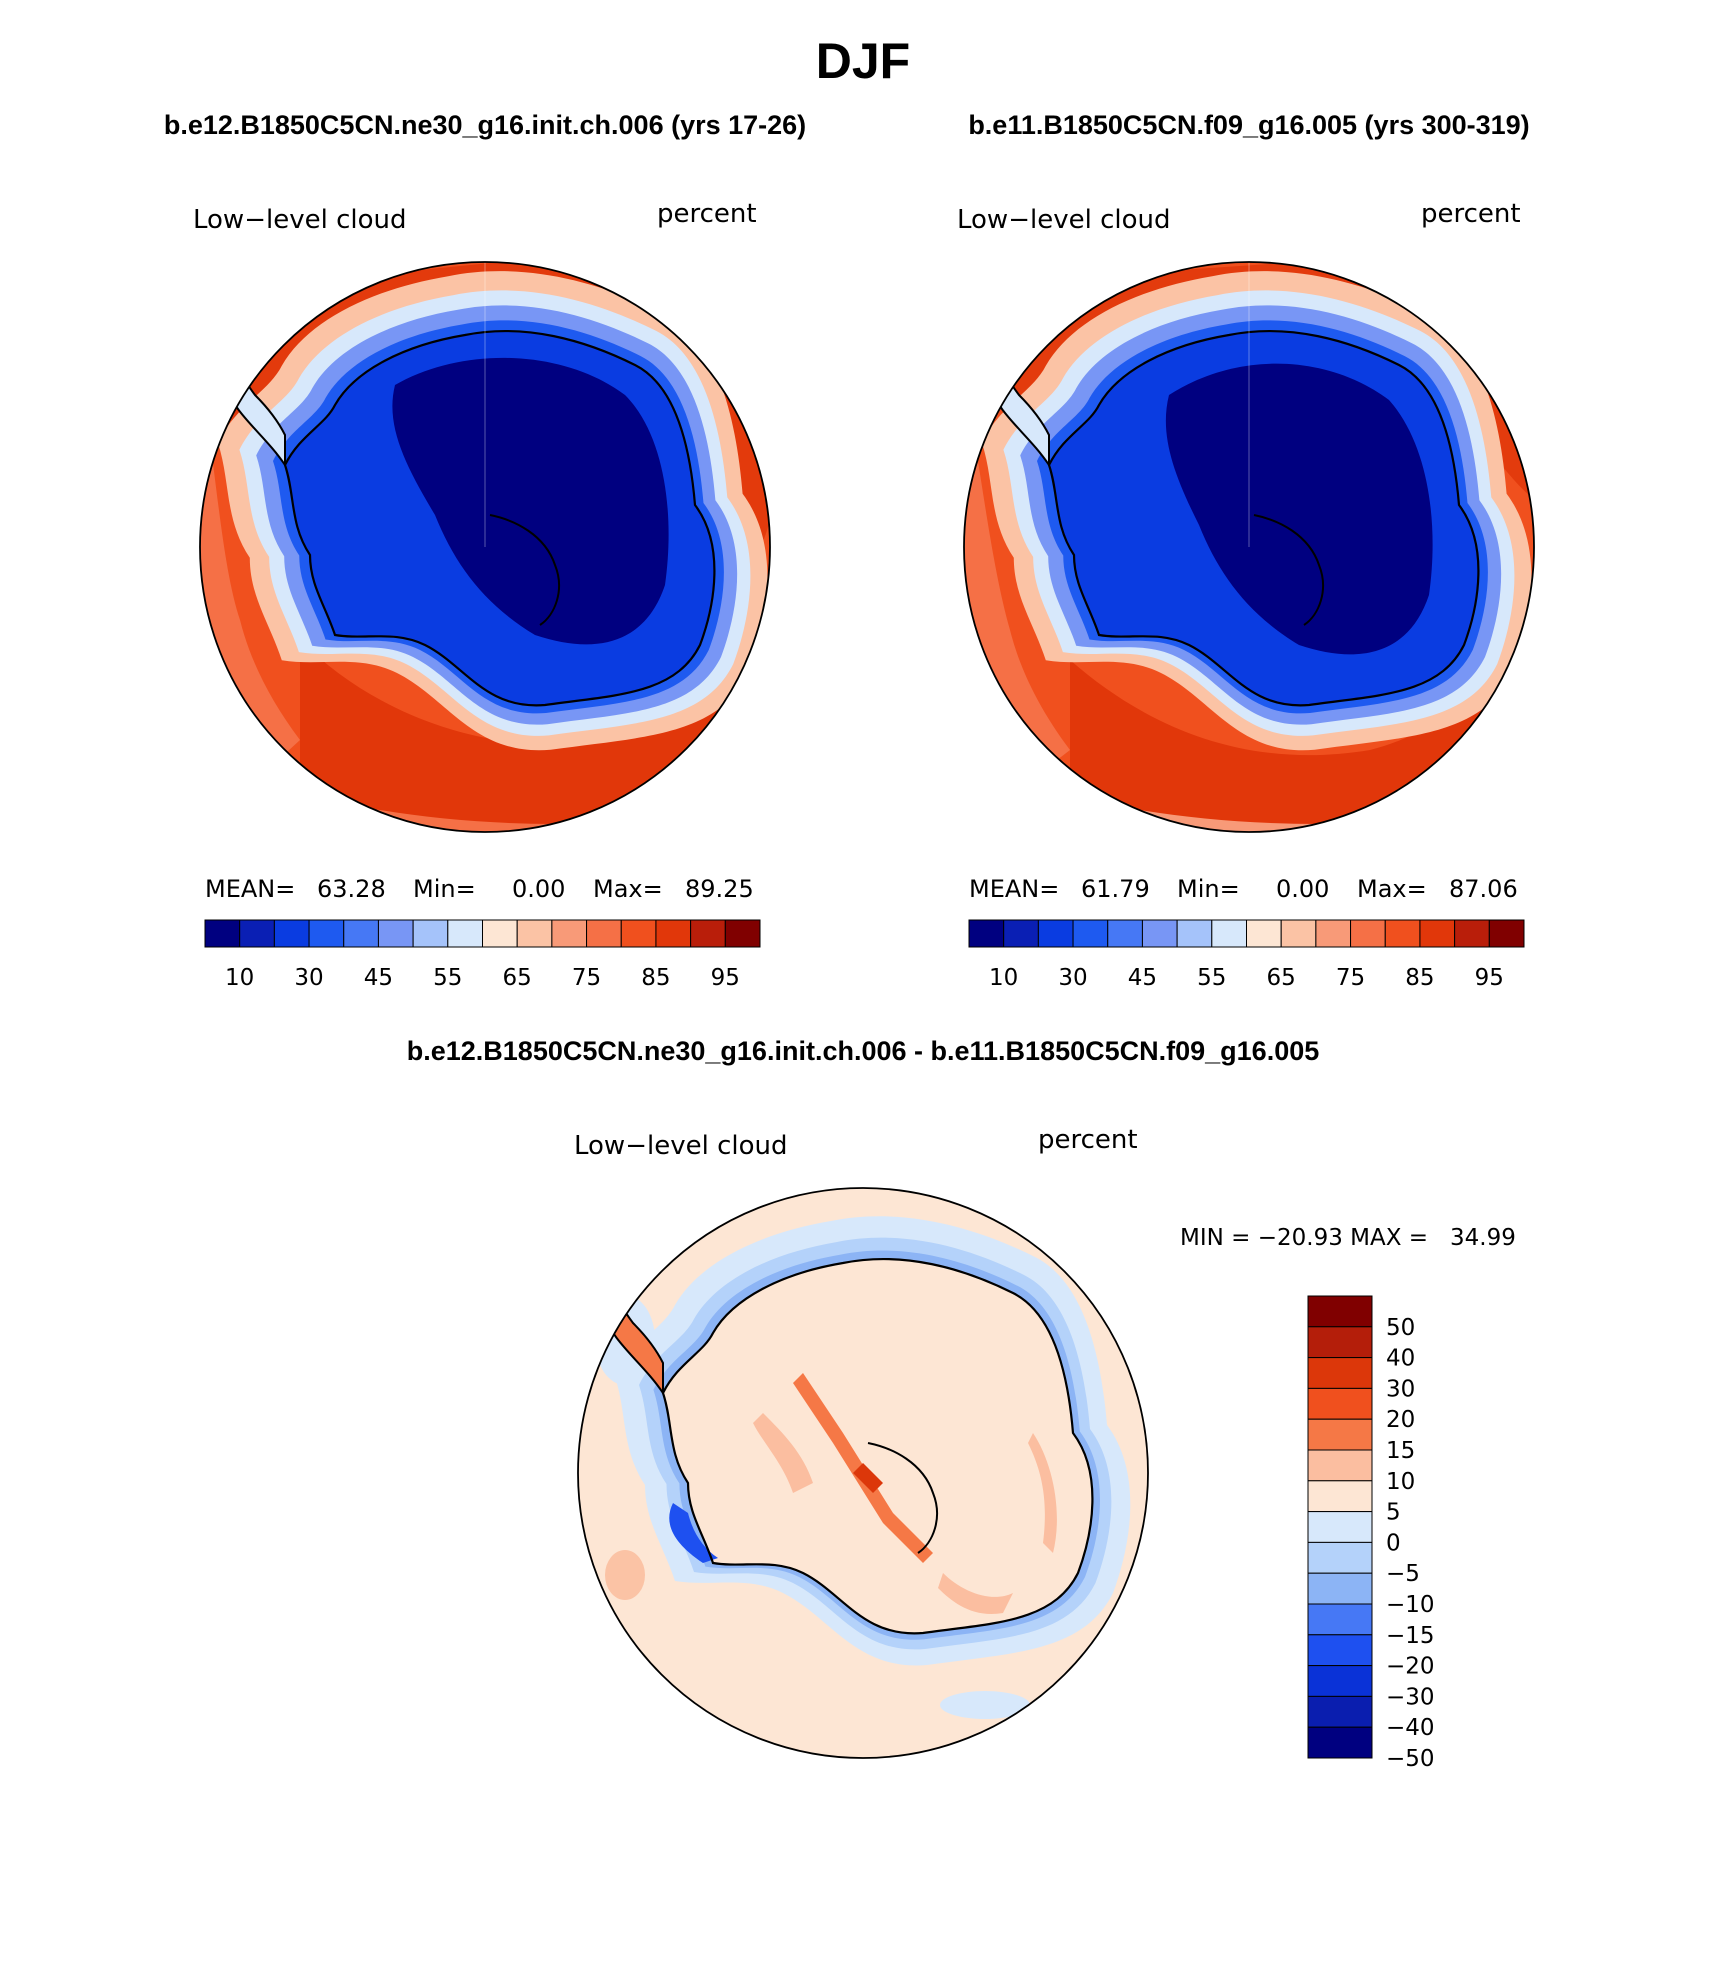  I want to click on panel2-max-value: 87.06, so click(1483, 889).